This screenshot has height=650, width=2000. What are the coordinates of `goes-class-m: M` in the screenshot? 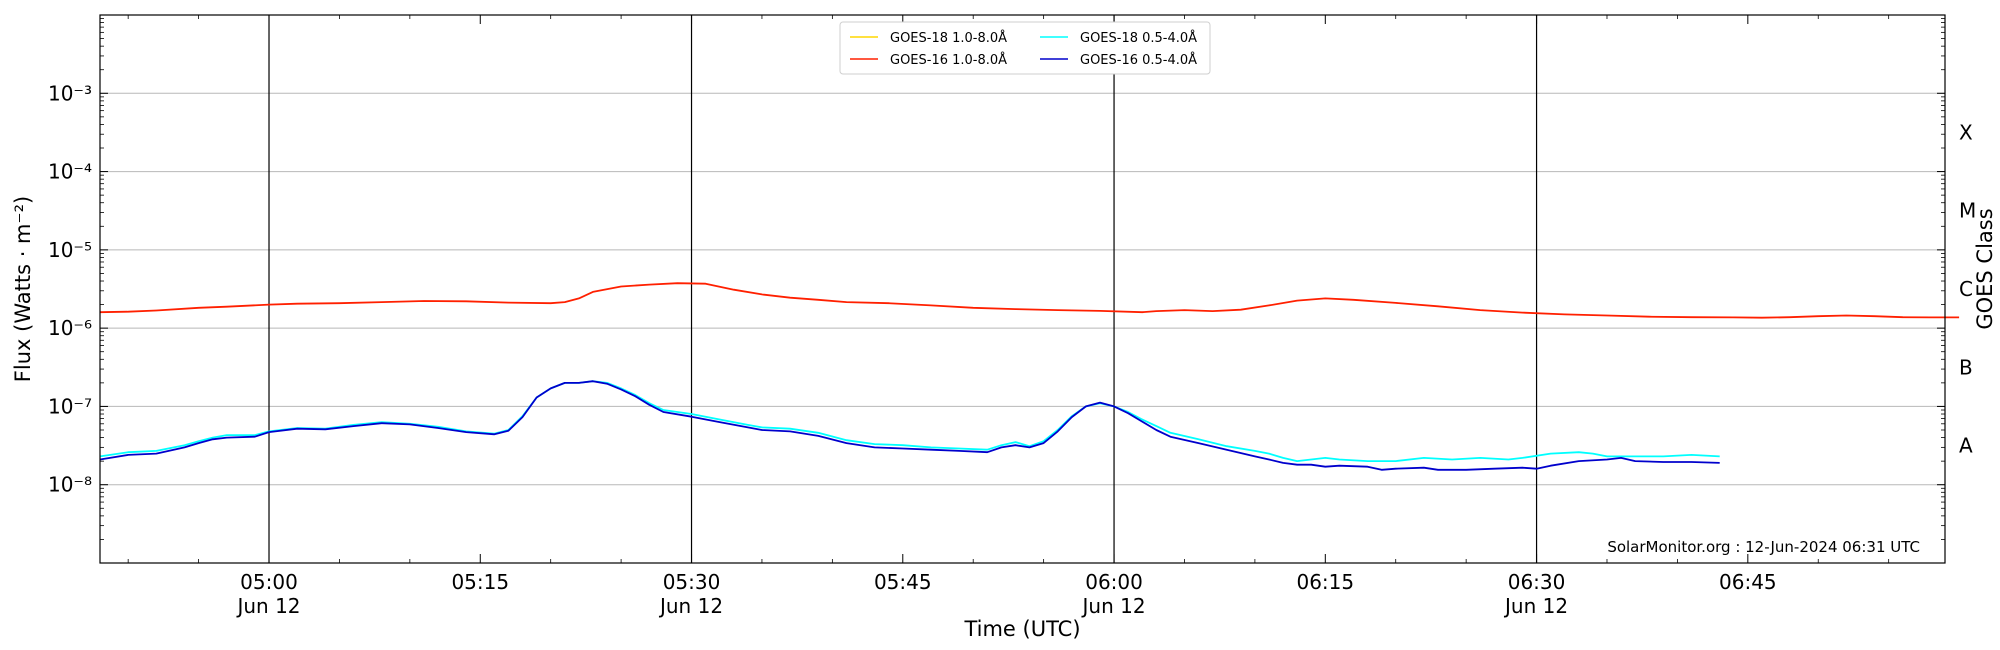 It's located at (1967, 211).